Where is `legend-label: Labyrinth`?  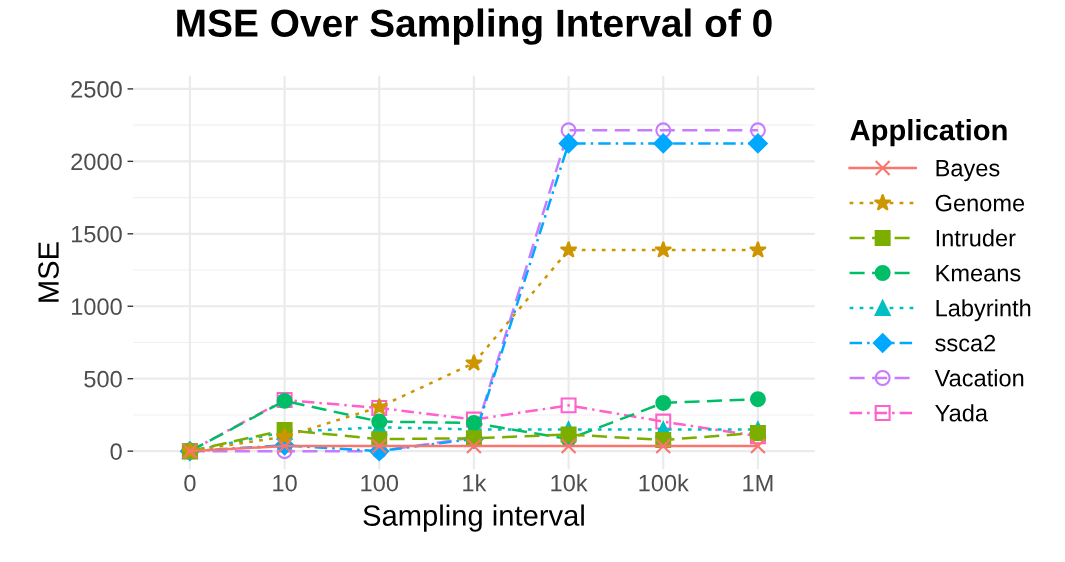
legend-label: Labyrinth is located at coordinates (983, 310).